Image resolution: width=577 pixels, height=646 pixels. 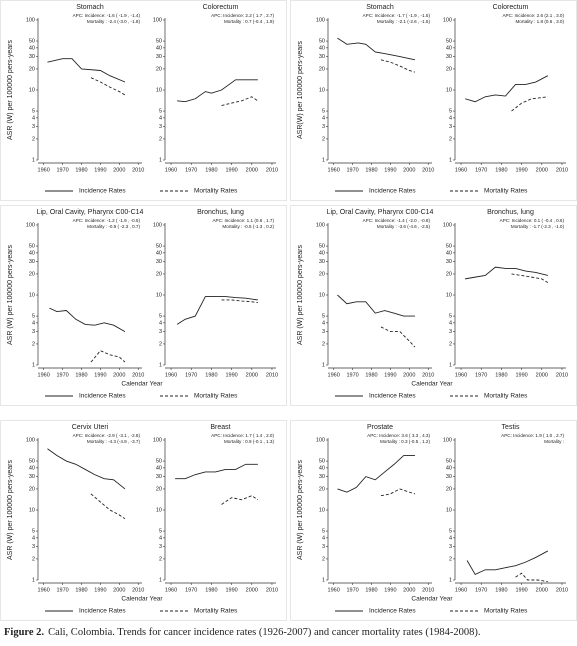 What do you see at coordinates (539, 21) in the screenshot?
I see `apc-annotation: Mortality : 1.8 (0.6 , 3.0)` at bounding box center [539, 21].